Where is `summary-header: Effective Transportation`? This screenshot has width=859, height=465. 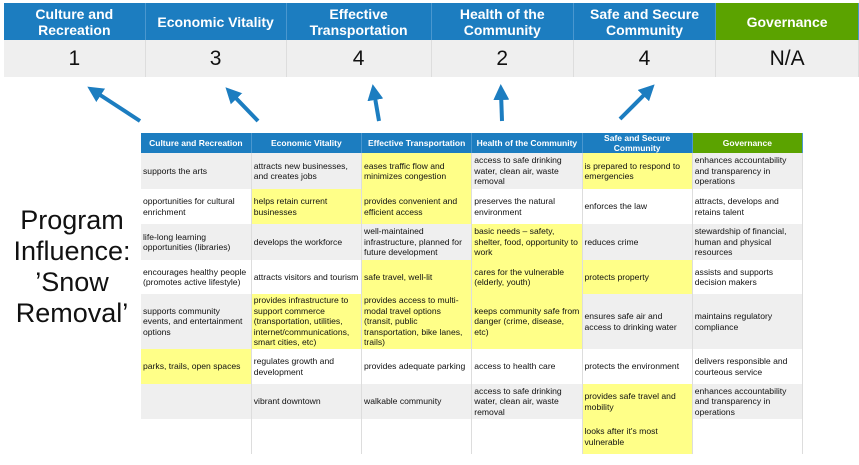
summary-header: Effective Transportation is located at coordinates (359, 21).